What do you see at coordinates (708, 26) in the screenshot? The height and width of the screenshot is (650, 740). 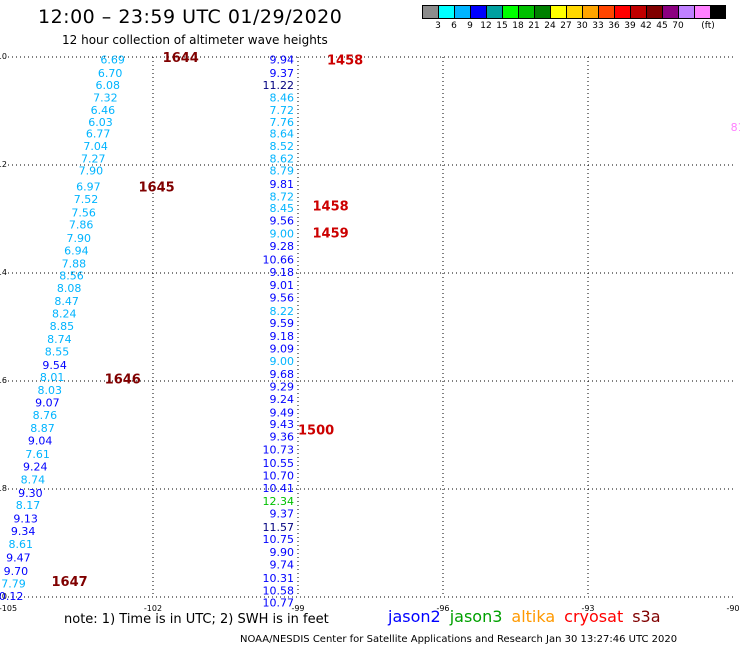 I see `legend-label: (ft)` at bounding box center [708, 26].